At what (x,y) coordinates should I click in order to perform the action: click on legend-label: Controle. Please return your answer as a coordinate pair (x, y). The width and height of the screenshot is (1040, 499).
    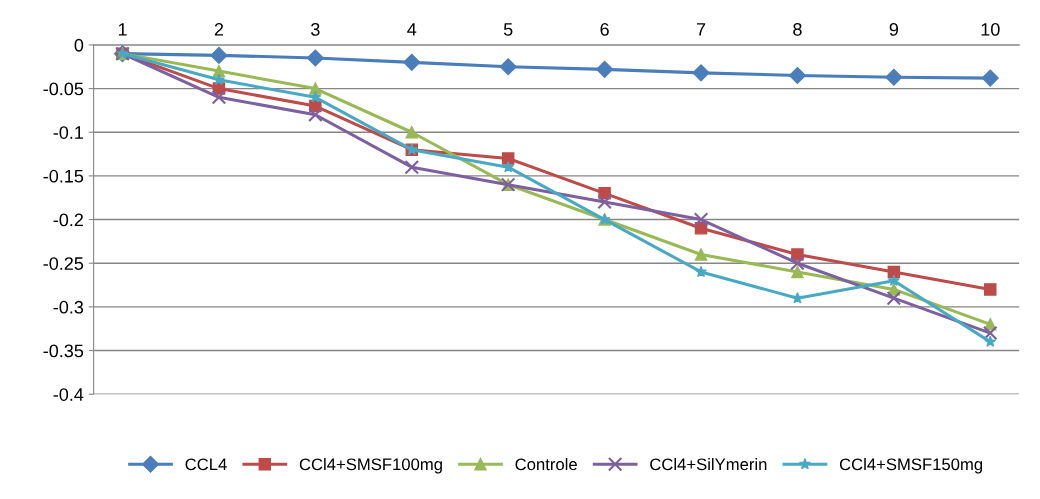
    Looking at the image, I should click on (546, 464).